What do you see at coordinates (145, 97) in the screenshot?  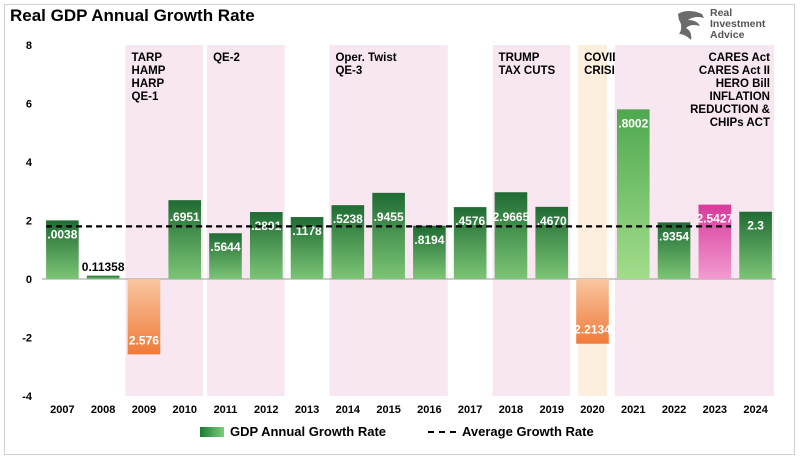 I see `event-label: QE-1` at bounding box center [145, 97].